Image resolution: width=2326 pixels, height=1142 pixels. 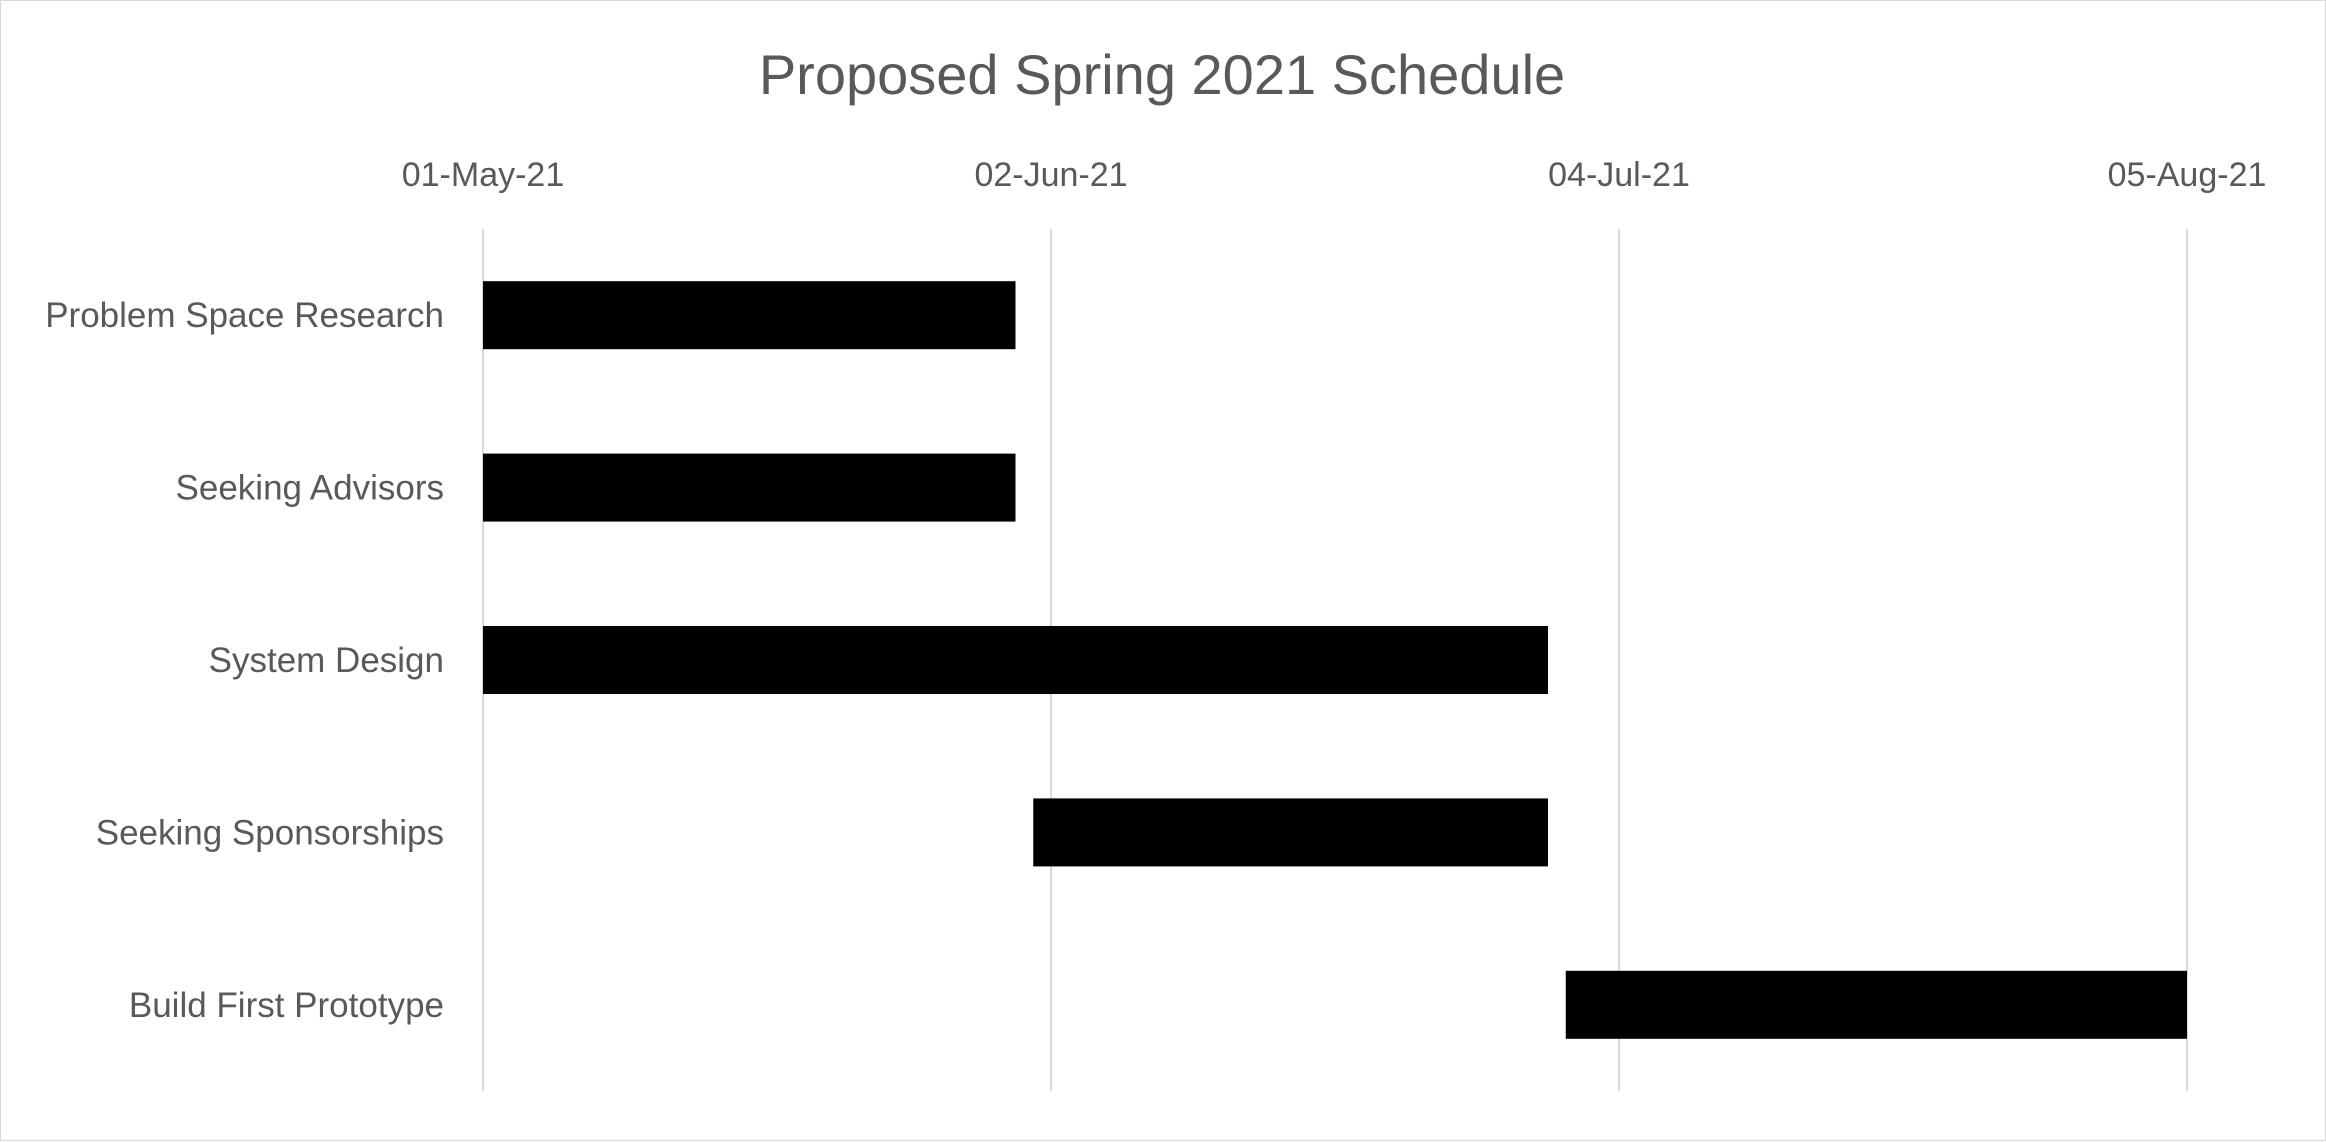 What do you see at coordinates (1619, 175) in the screenshot?
I see `x-tick-label: 04-Jul-21` at bounding box center [1619, 175].